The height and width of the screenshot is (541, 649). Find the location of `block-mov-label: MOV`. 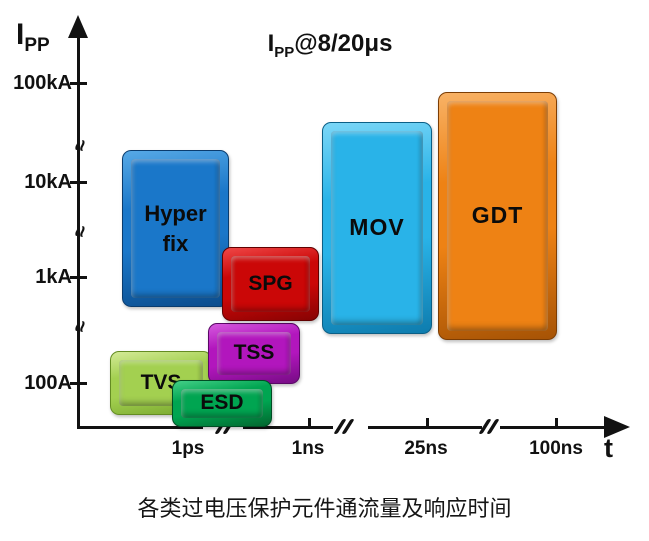

block-mov-label: MOV is located at coordinates (377, 227).